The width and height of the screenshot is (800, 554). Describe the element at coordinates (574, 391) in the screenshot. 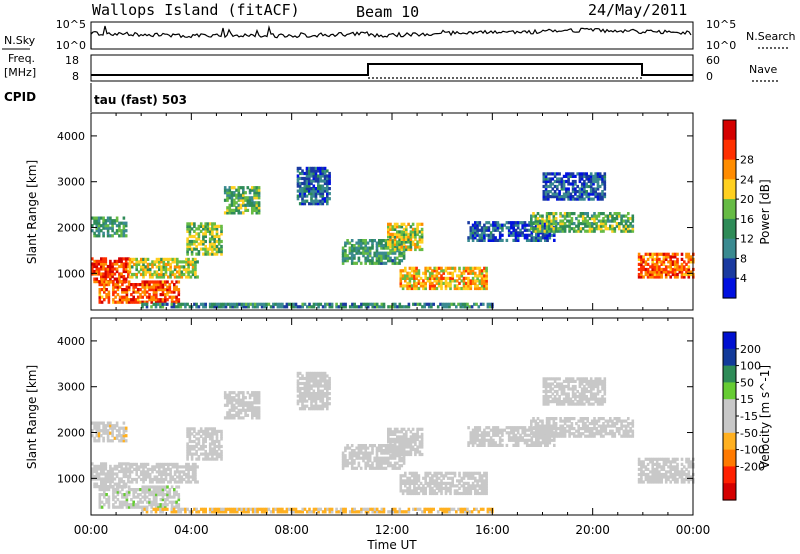

I see `velocity-echo-region` at that location.